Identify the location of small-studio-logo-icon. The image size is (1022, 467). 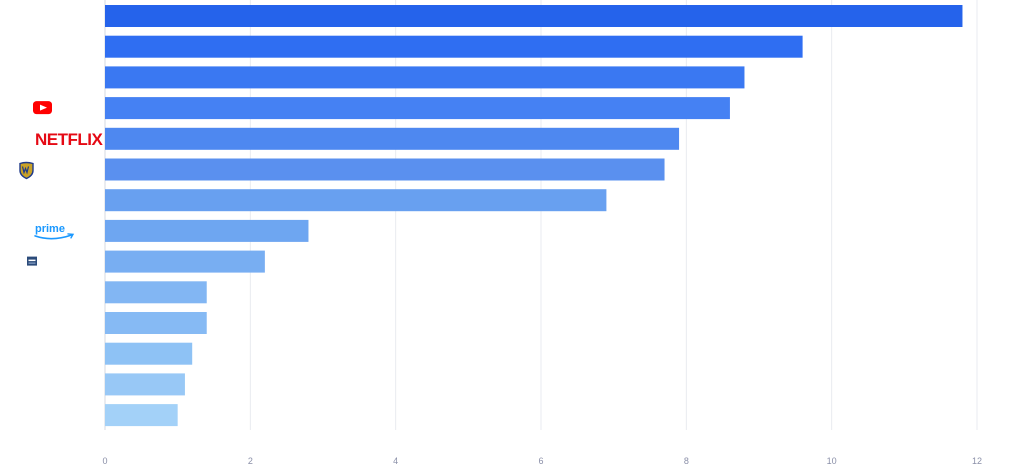
(32, 261).